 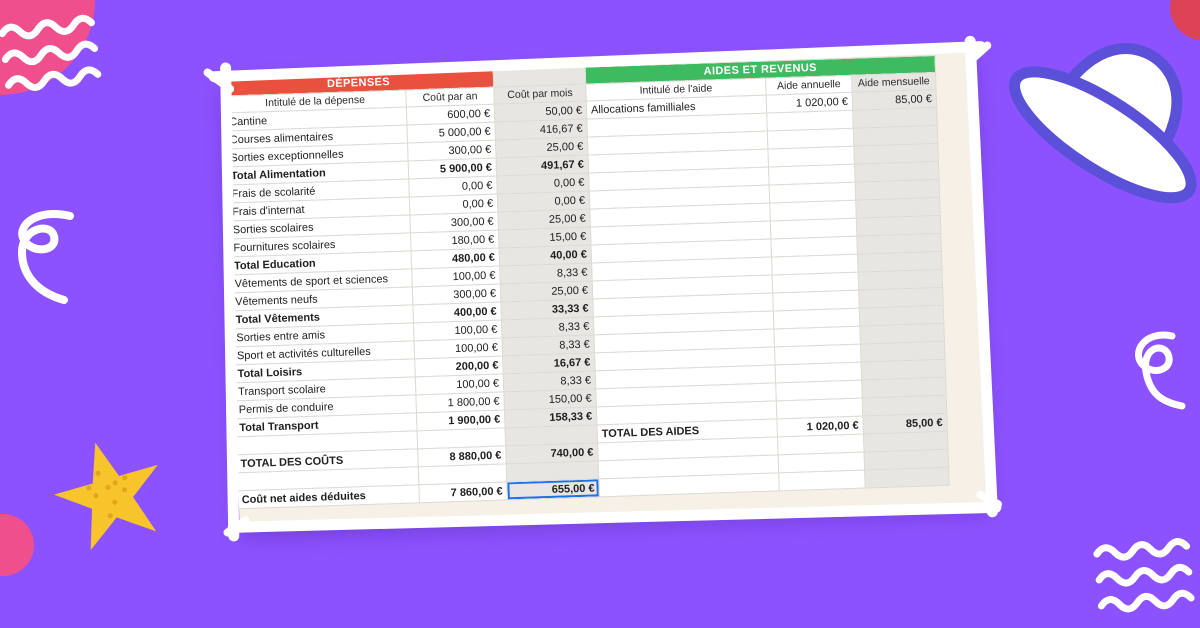 What do you see at coordinates (1102, 123) in the screenshot?
I see `hat-icon` at bounding box center [1102, 123].